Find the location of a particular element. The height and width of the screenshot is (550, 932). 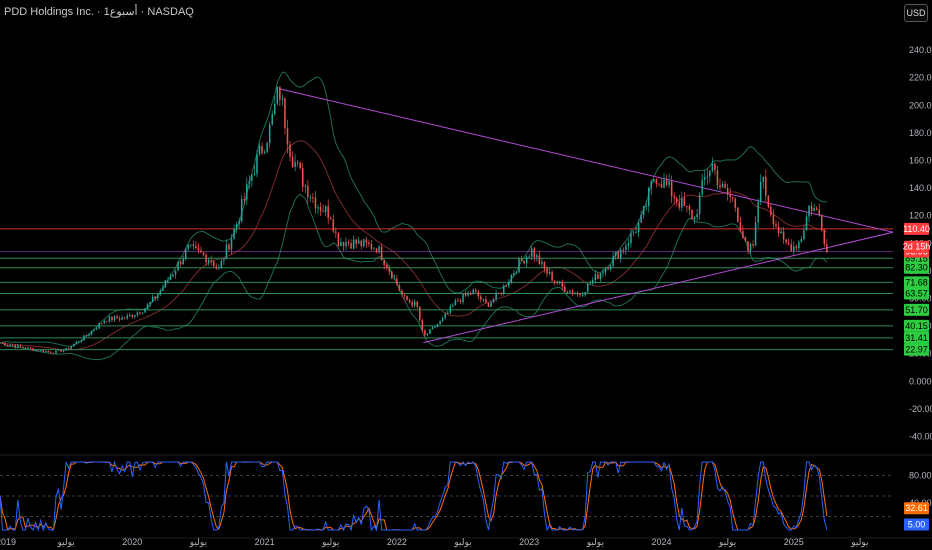

x-tick-label: 2019 is located at coordinates (8, 542).